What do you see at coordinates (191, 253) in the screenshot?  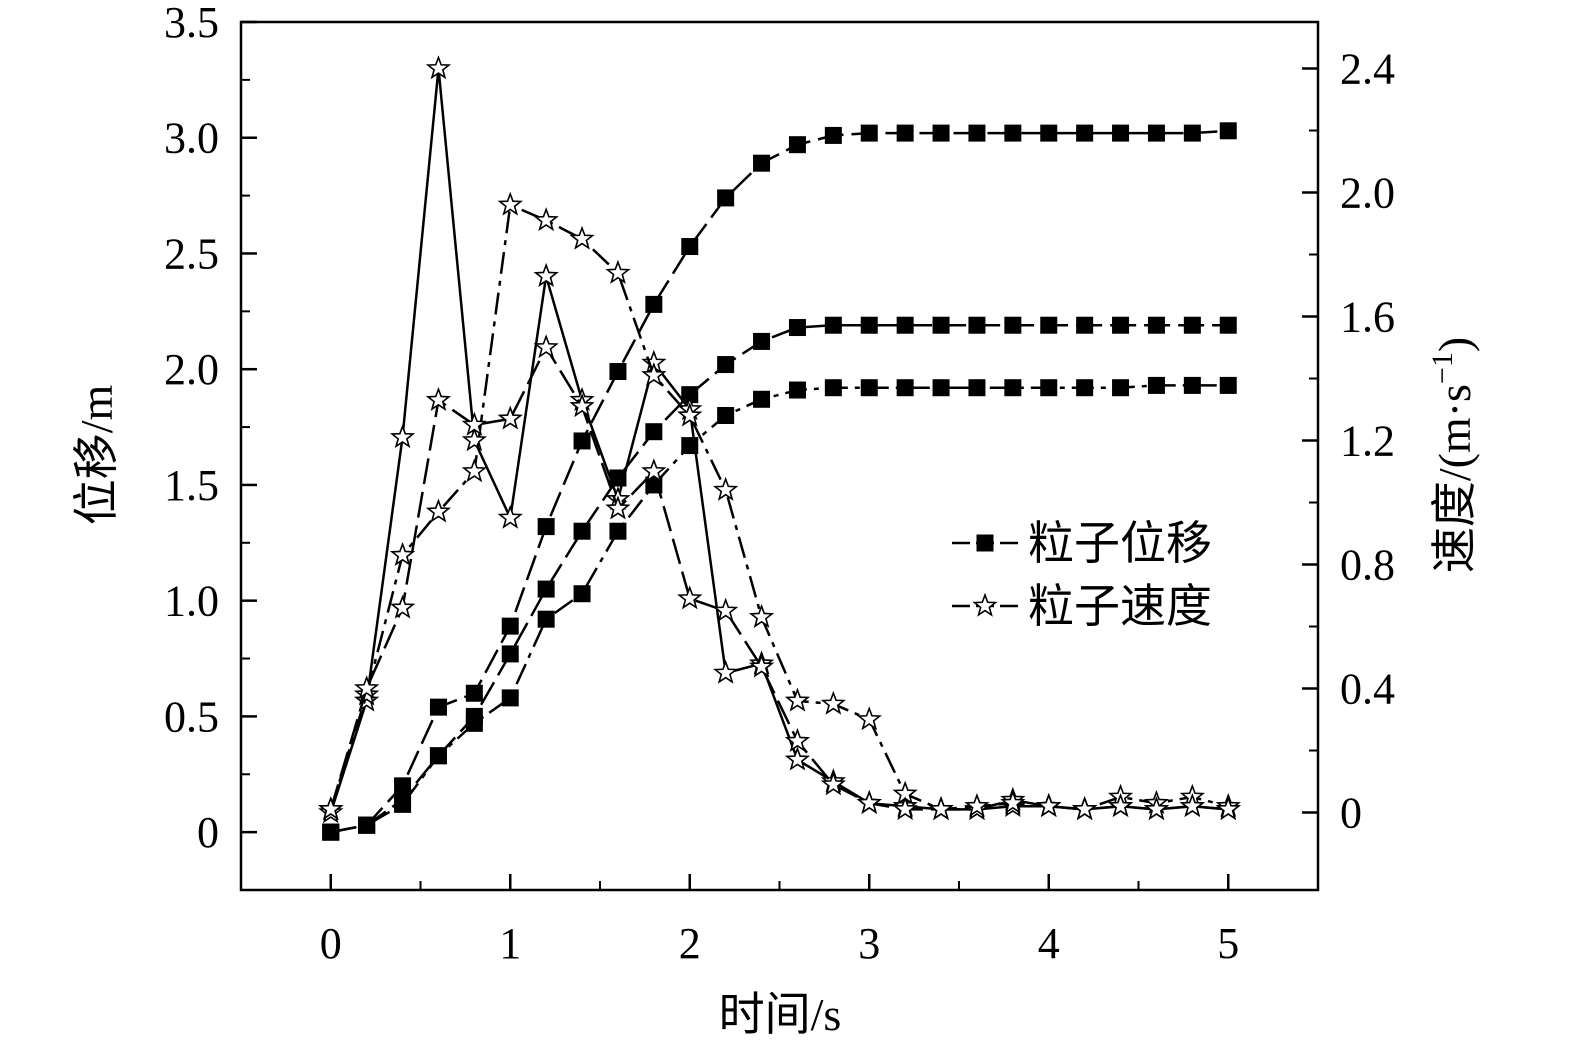 I see `y-left-tick-label-5: 2.5` at bounding box center [191, 253].